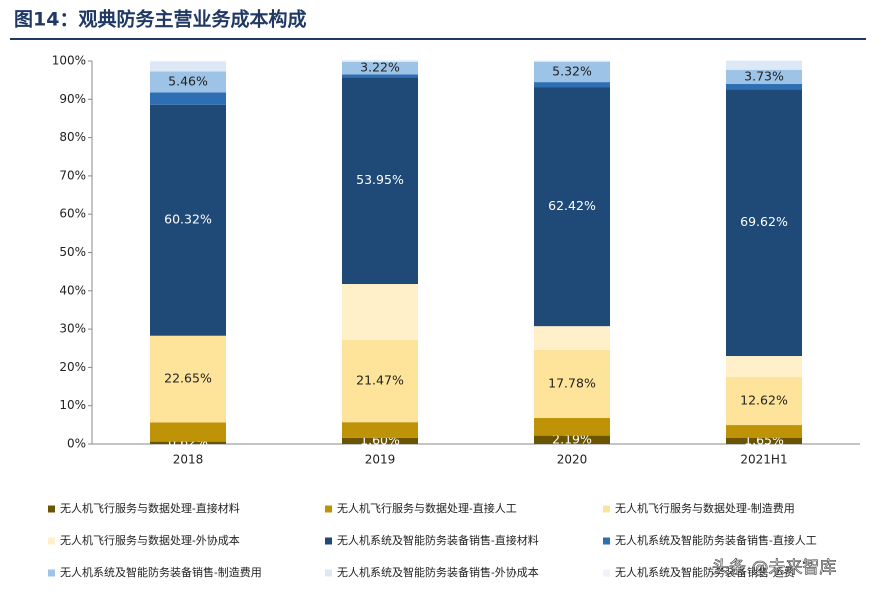 This screenshot has width=890, height=592. What do you see at coordinates (438, 572) in the screenshot?
I see `legend-label: 无人机系统及智能防务装备销售-外协成本` at bounding box center [438, 572].